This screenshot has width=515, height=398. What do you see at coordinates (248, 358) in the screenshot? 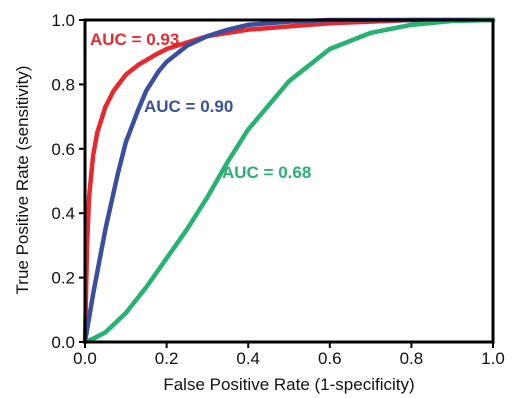
I see `x-tick-label: 0.4` at bounding box center [248, 358].